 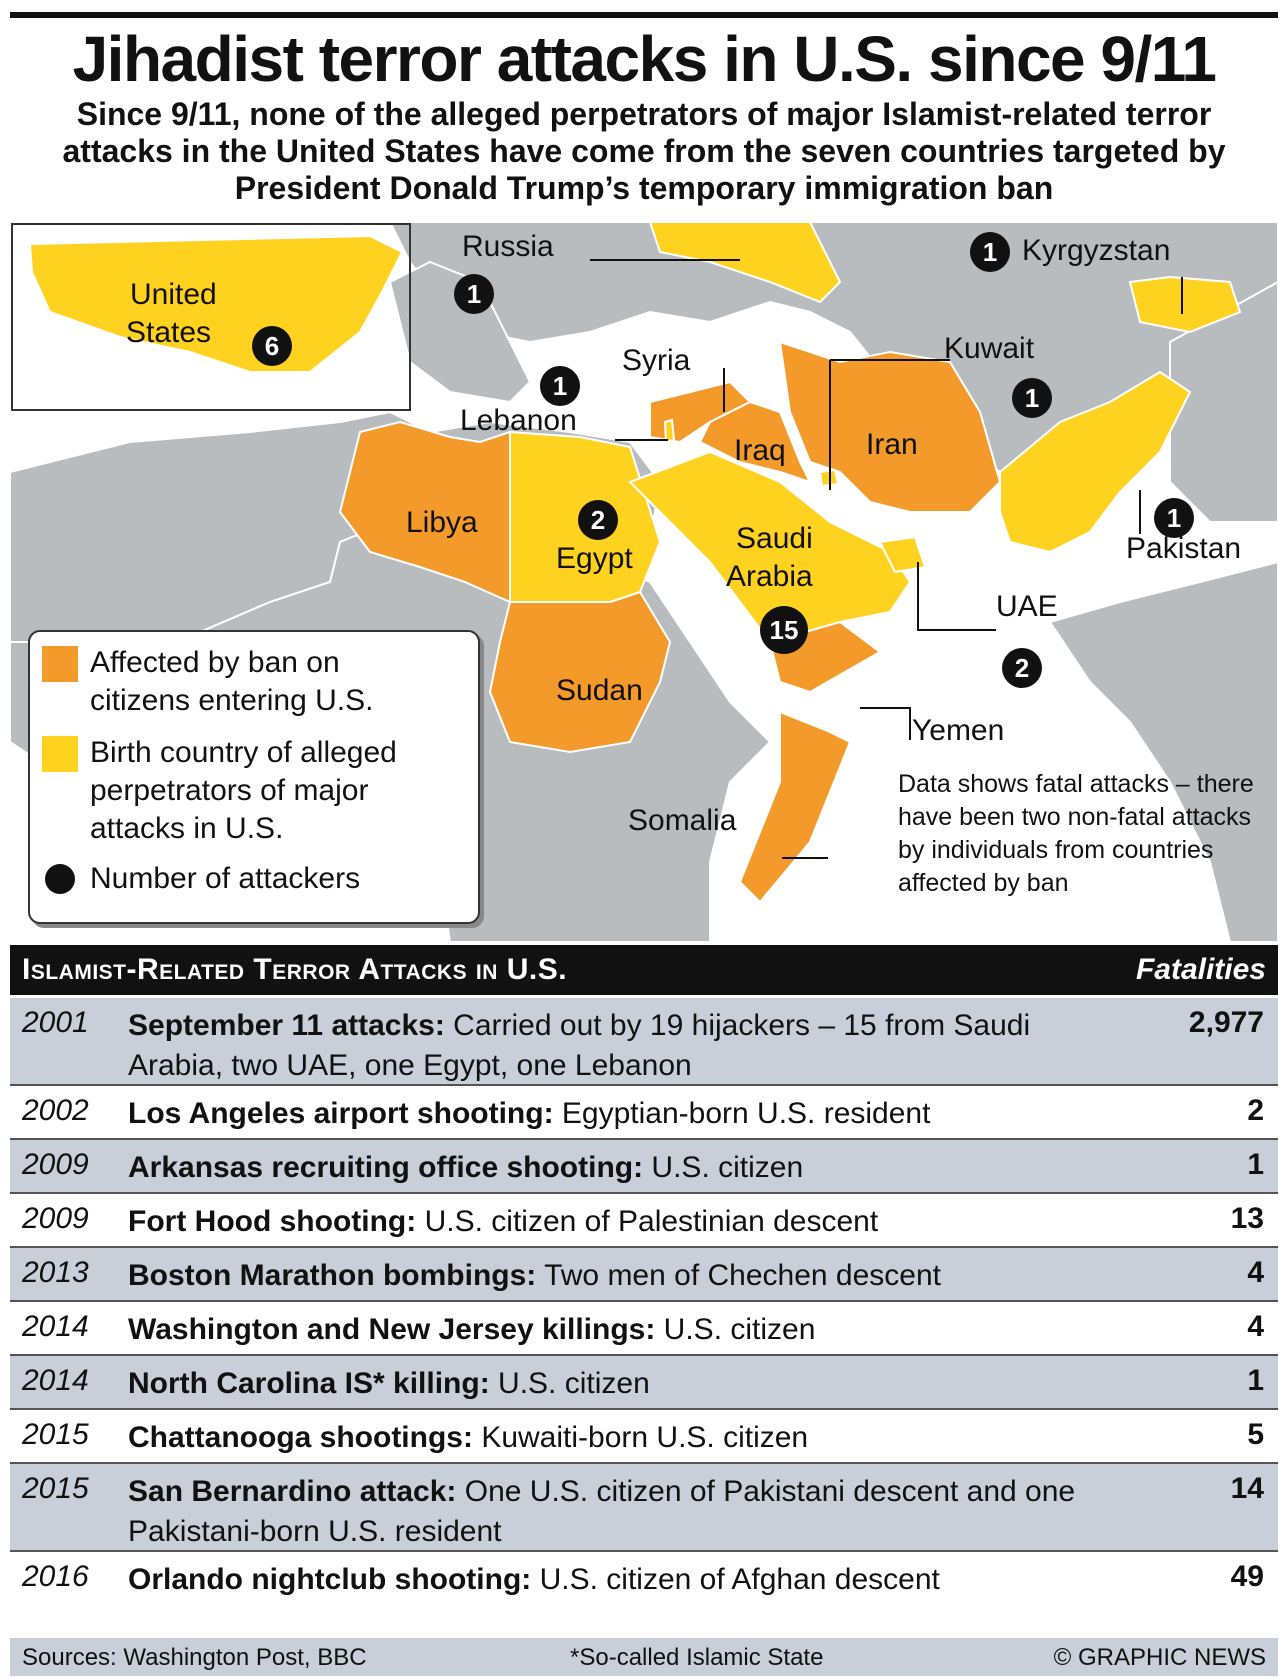 I want to click on row-fatalities: 5, so click(x=1255, y=1434).